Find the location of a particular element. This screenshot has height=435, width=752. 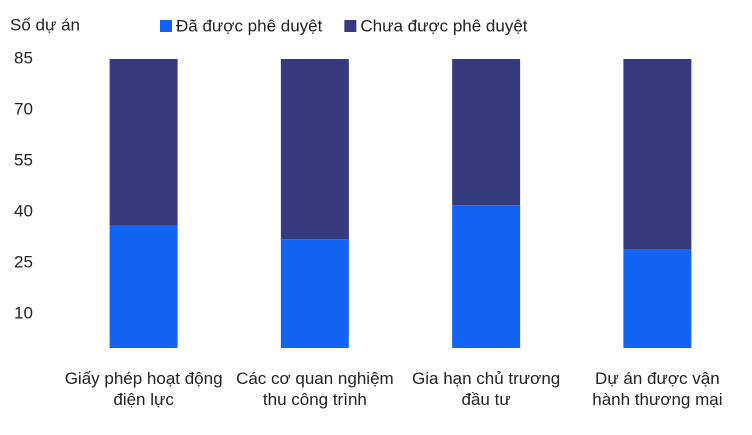

x-tick-label: Các cơ quan nghiệm thu công trình is located at coordinates (315, 389).